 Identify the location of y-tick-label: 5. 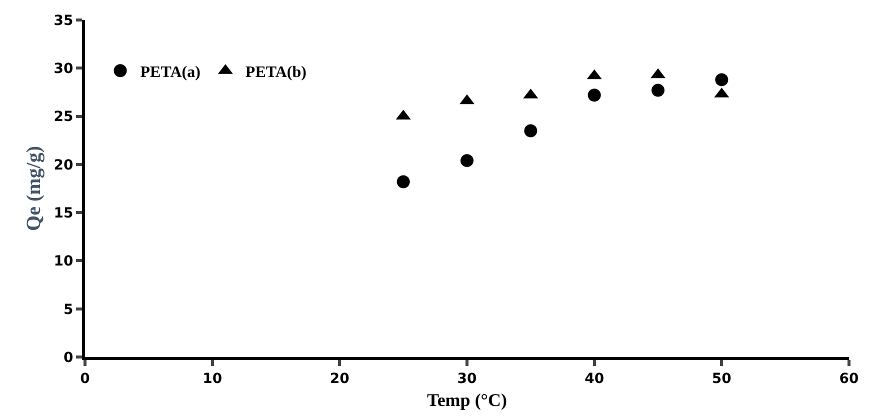
(68, 310).